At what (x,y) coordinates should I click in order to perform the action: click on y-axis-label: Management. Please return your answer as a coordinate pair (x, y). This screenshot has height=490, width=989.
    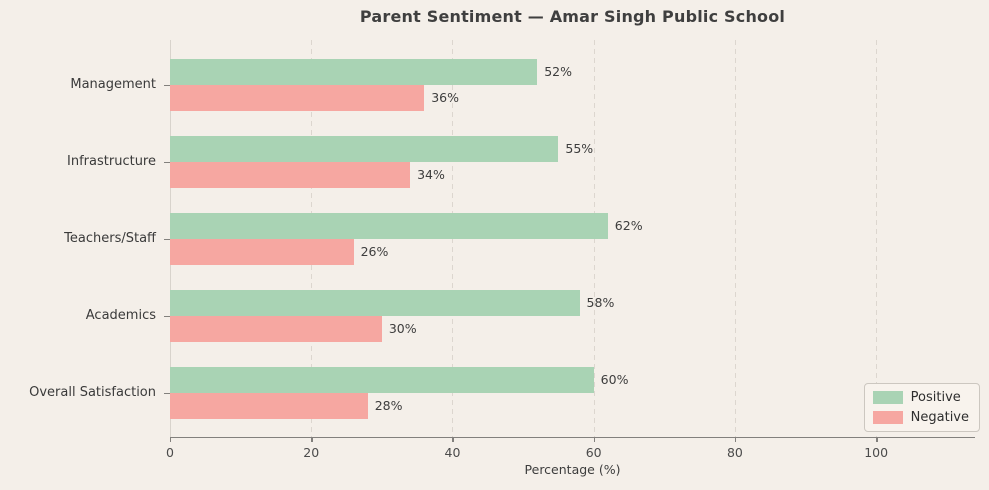
    Looking at the image, I should click on (113, 84).